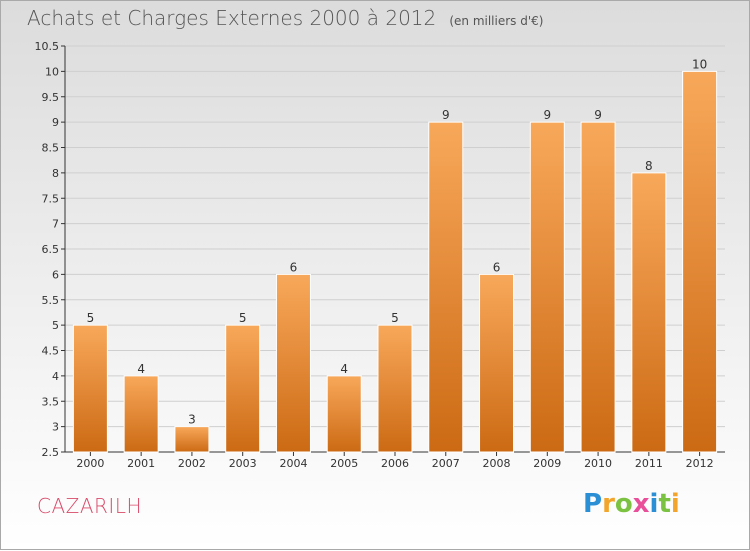 Image resolution: width=750 pixels, height=551 pixels. Describe the element at coordinates (55, 427) in the screenshot. I see `y-tick-label: 3` at that location.